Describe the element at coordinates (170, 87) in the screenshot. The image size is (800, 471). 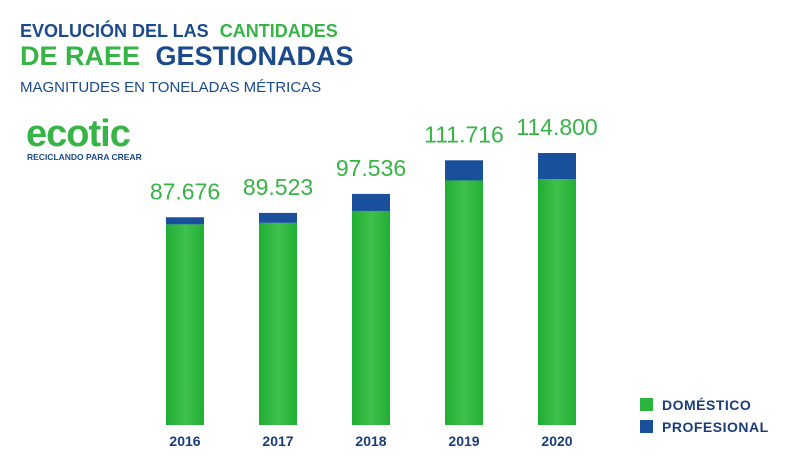
I see `subtitle: MAGNITUDES EN TONELADAS MÉTRICAS` at that location.